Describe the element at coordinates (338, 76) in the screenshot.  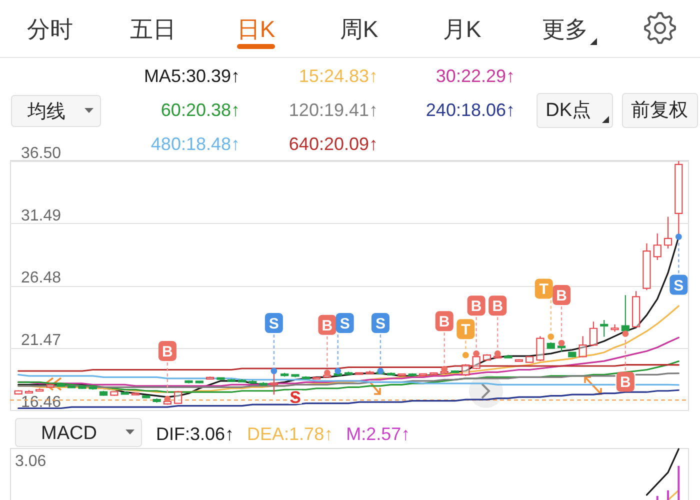
I see `text: 15:24.83↑` at that location.